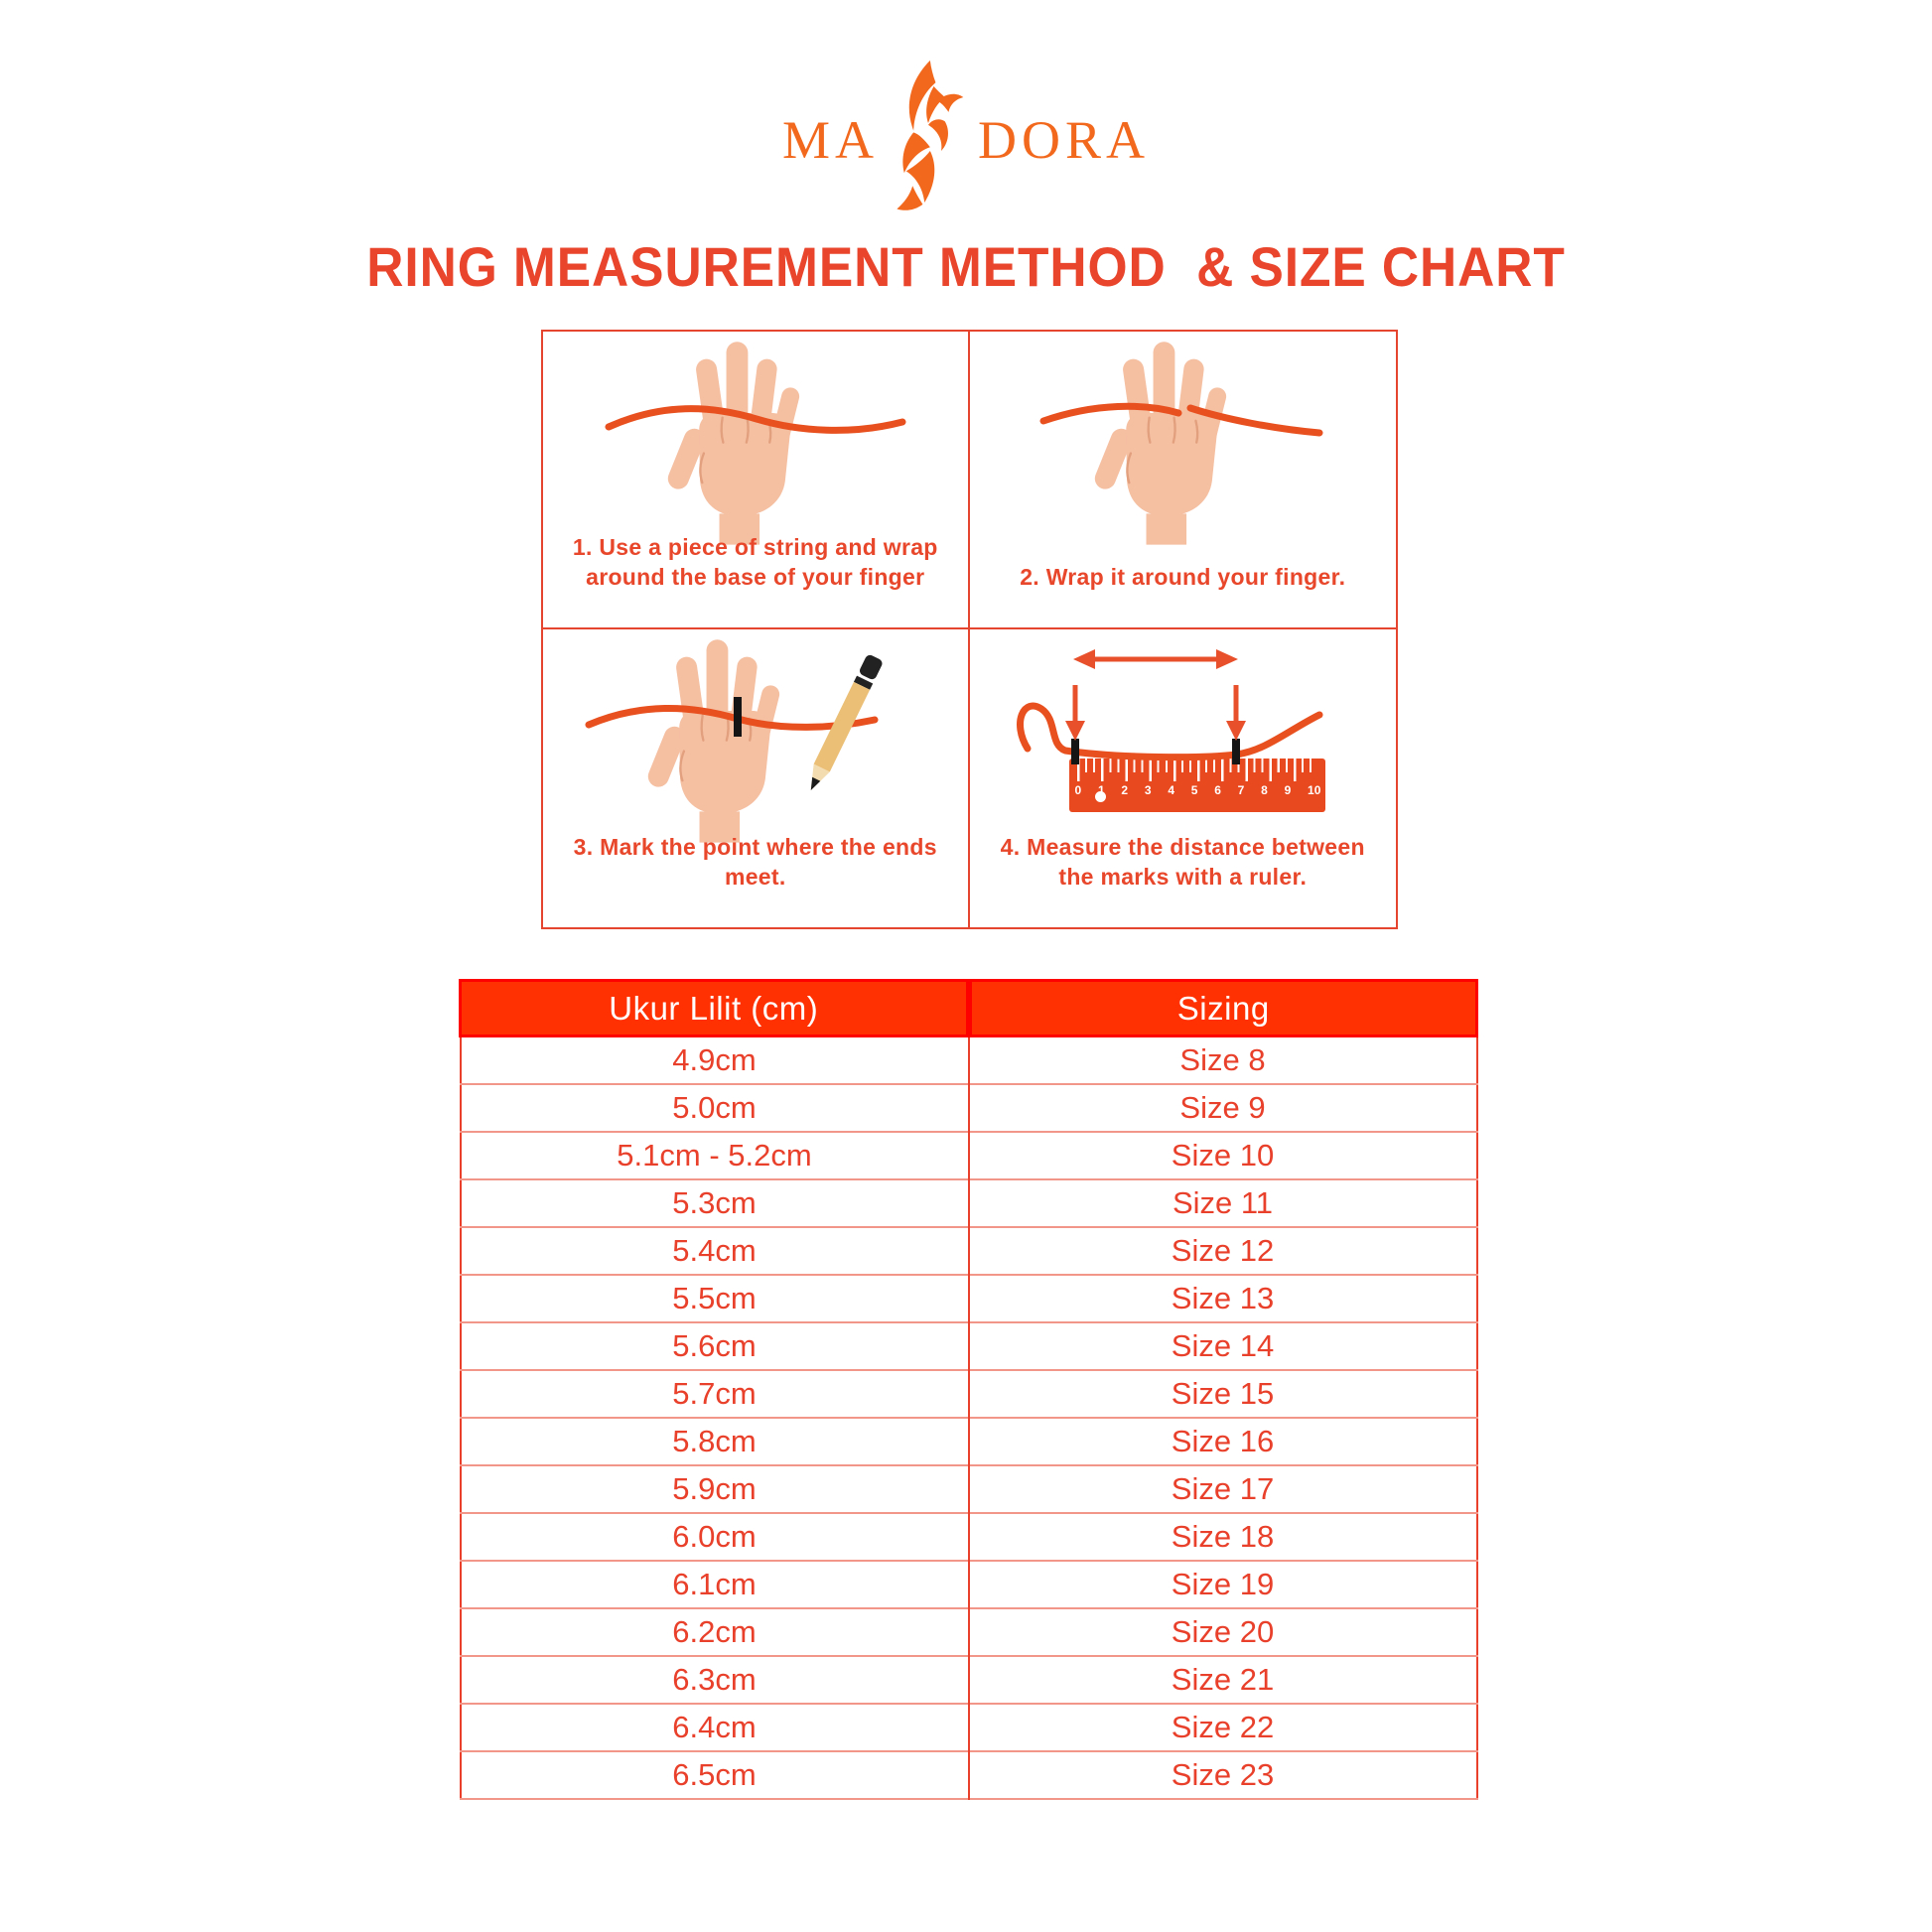  I want to click on ukur-cell: 5.8cm, so click(715, 1442).